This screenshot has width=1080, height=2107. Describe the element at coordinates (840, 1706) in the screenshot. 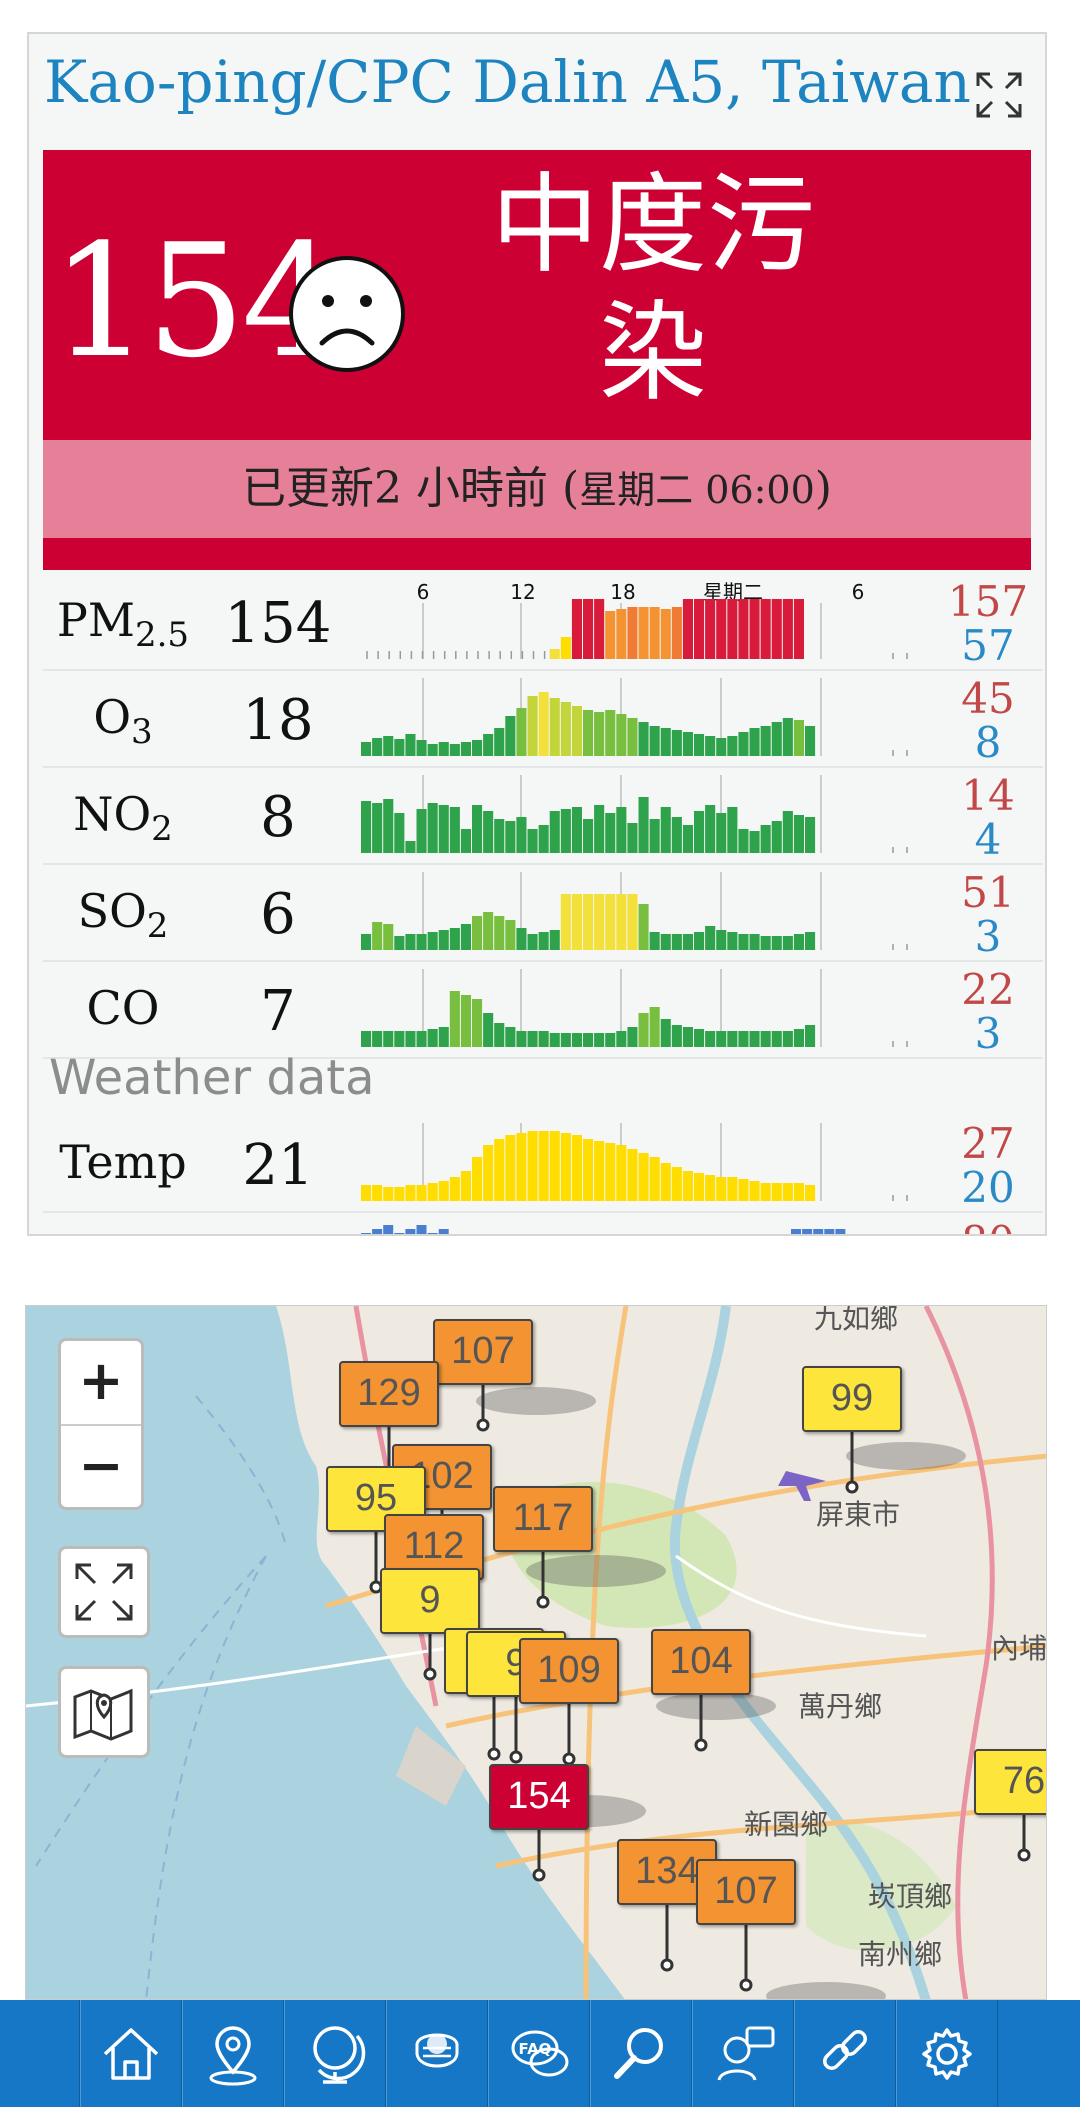

I see `place-label: 萬丹鄉` at that location.